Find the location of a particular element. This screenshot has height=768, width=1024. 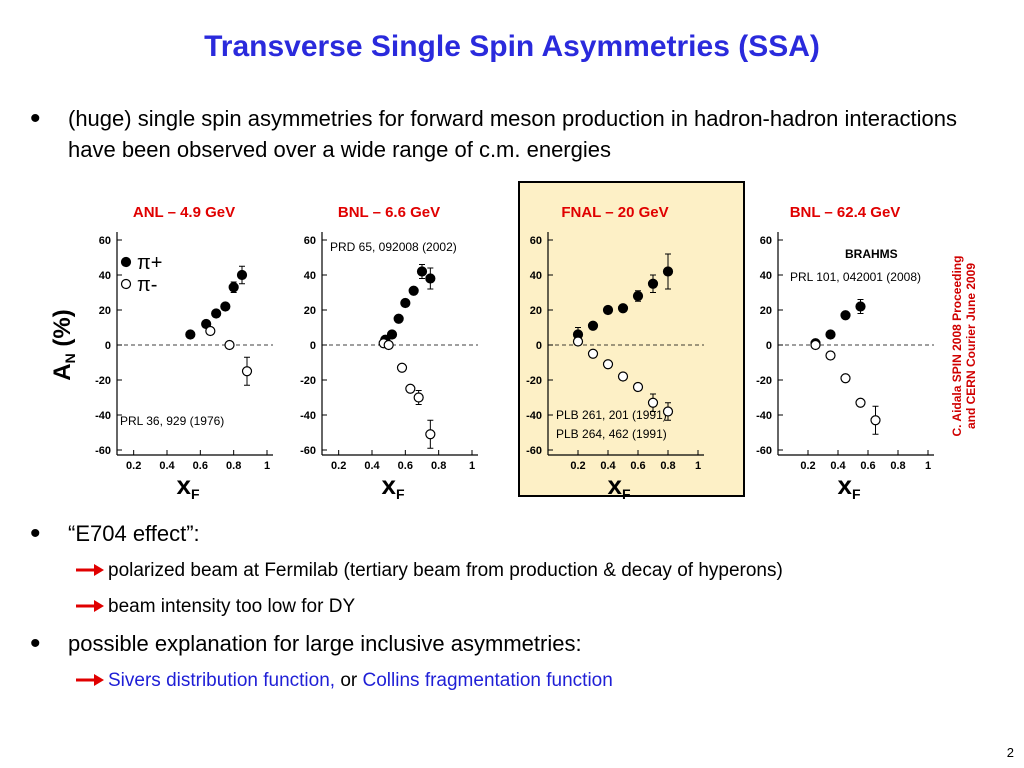

chart-title: BNL – 62.4 GeV is located at coordinates (845, 212).